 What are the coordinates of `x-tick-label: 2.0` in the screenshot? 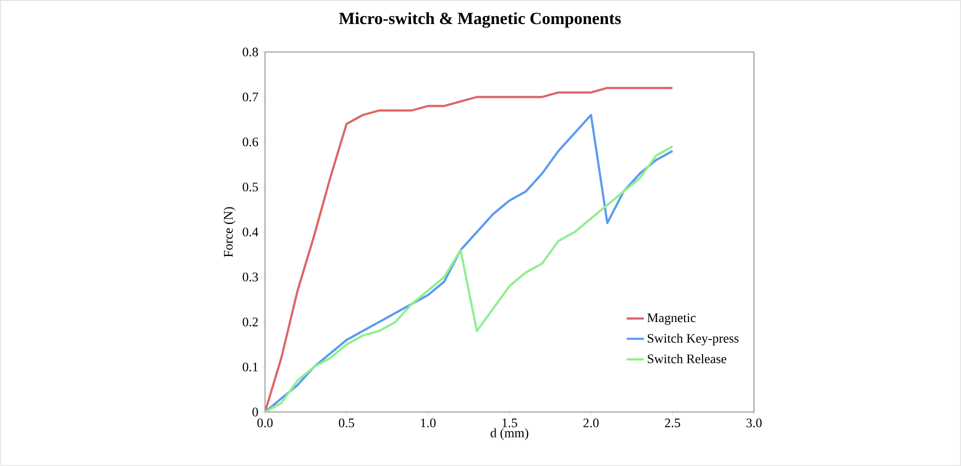 It's located at (591, 423).